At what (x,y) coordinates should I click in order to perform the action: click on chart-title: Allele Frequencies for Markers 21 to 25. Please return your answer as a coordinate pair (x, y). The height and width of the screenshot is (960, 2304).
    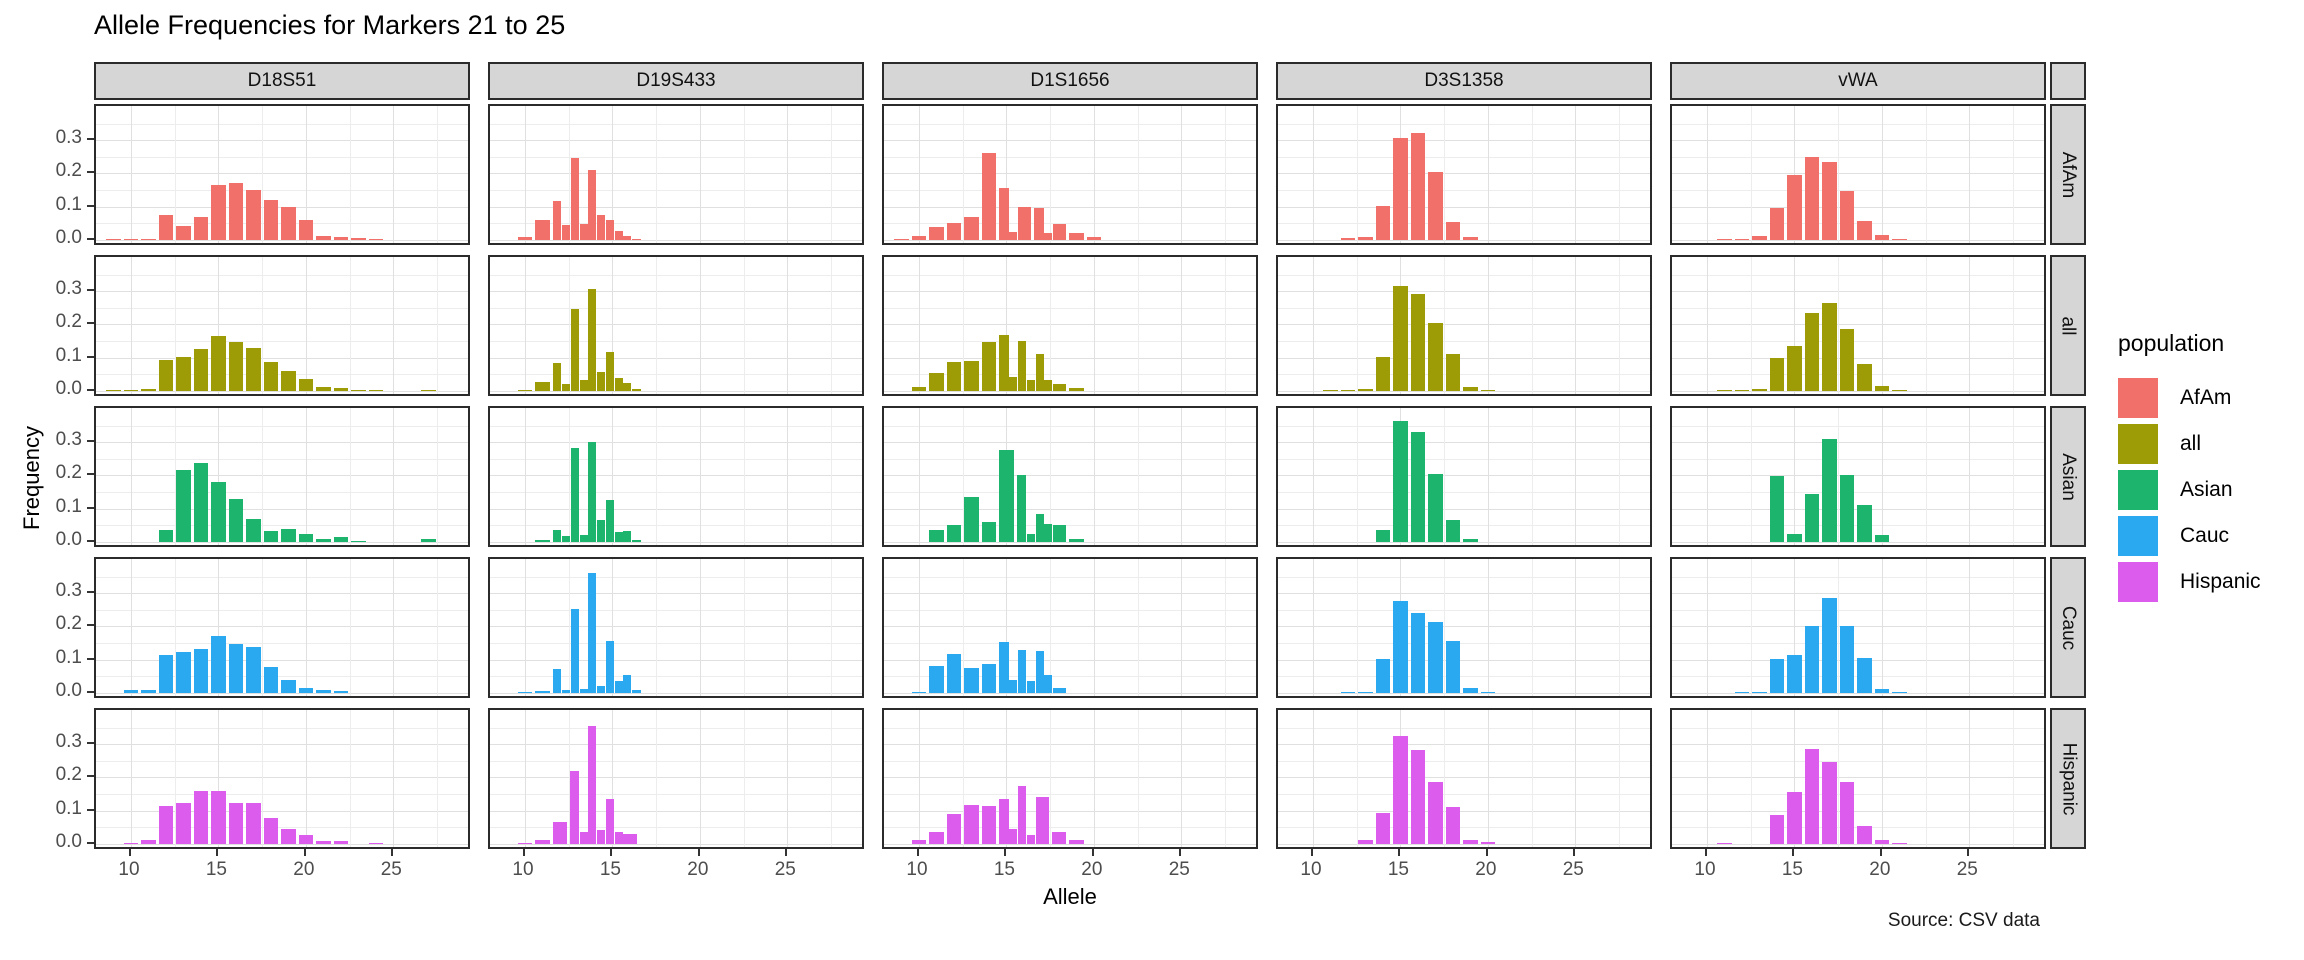
    Looking at the image, I should click on (330, 25).